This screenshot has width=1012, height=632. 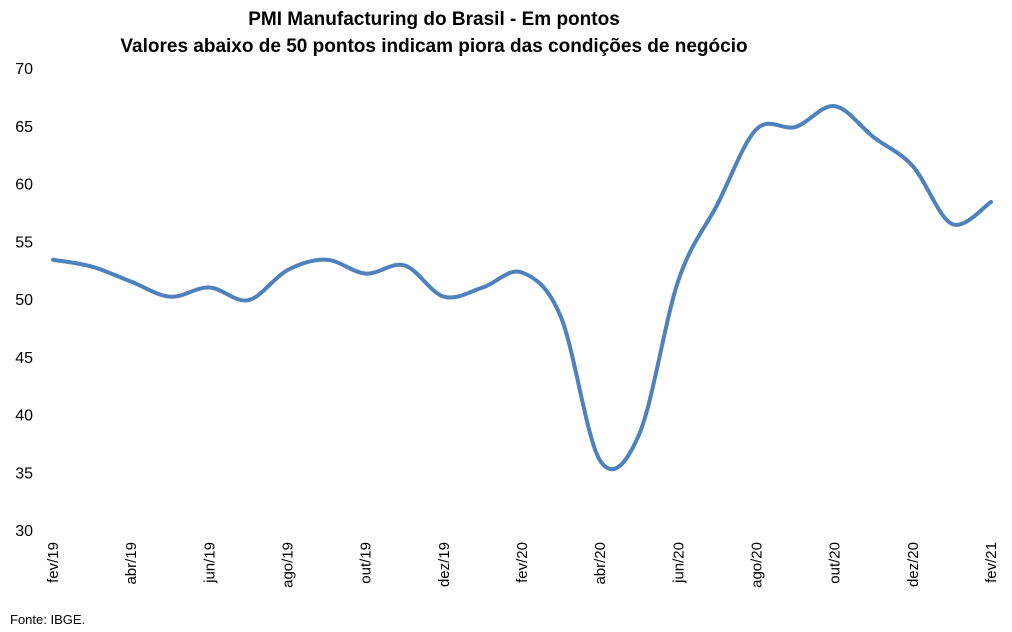 I want to click on y-axis-ticks: 30 35 40 45 50 55 60 65 70, so click(x=24, y=300).